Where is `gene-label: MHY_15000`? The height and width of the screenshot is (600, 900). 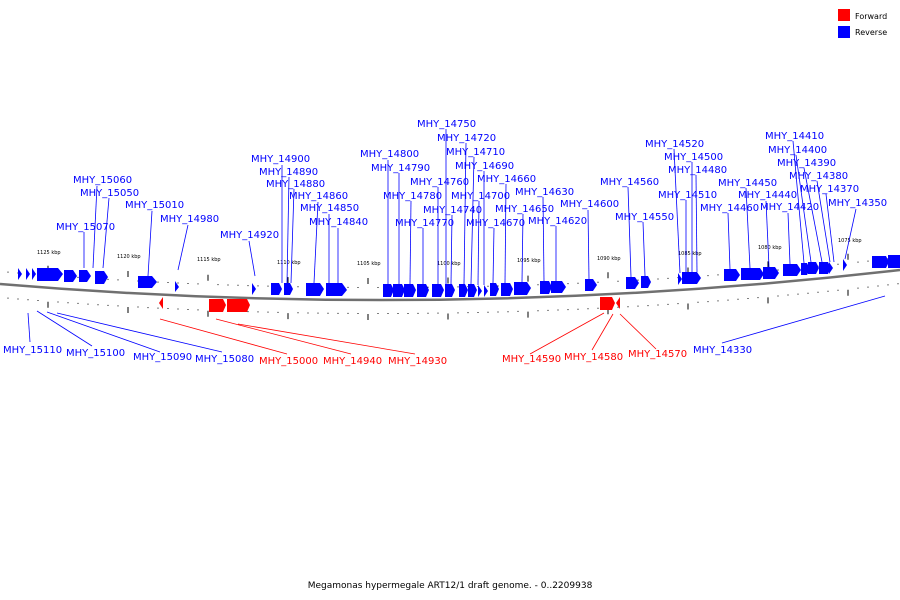
gene-label: MHY_15000 is located at coordinates (288, 361).